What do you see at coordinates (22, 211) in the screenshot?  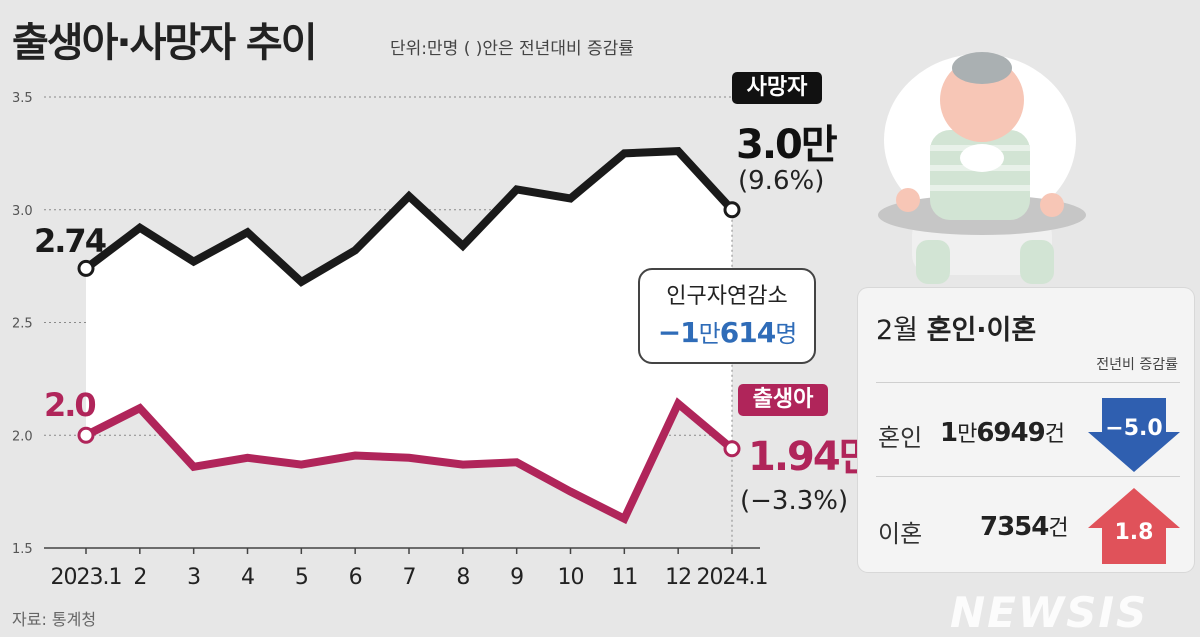 I see `y-tick-label: 3.0` at bounding box center [22, 211].